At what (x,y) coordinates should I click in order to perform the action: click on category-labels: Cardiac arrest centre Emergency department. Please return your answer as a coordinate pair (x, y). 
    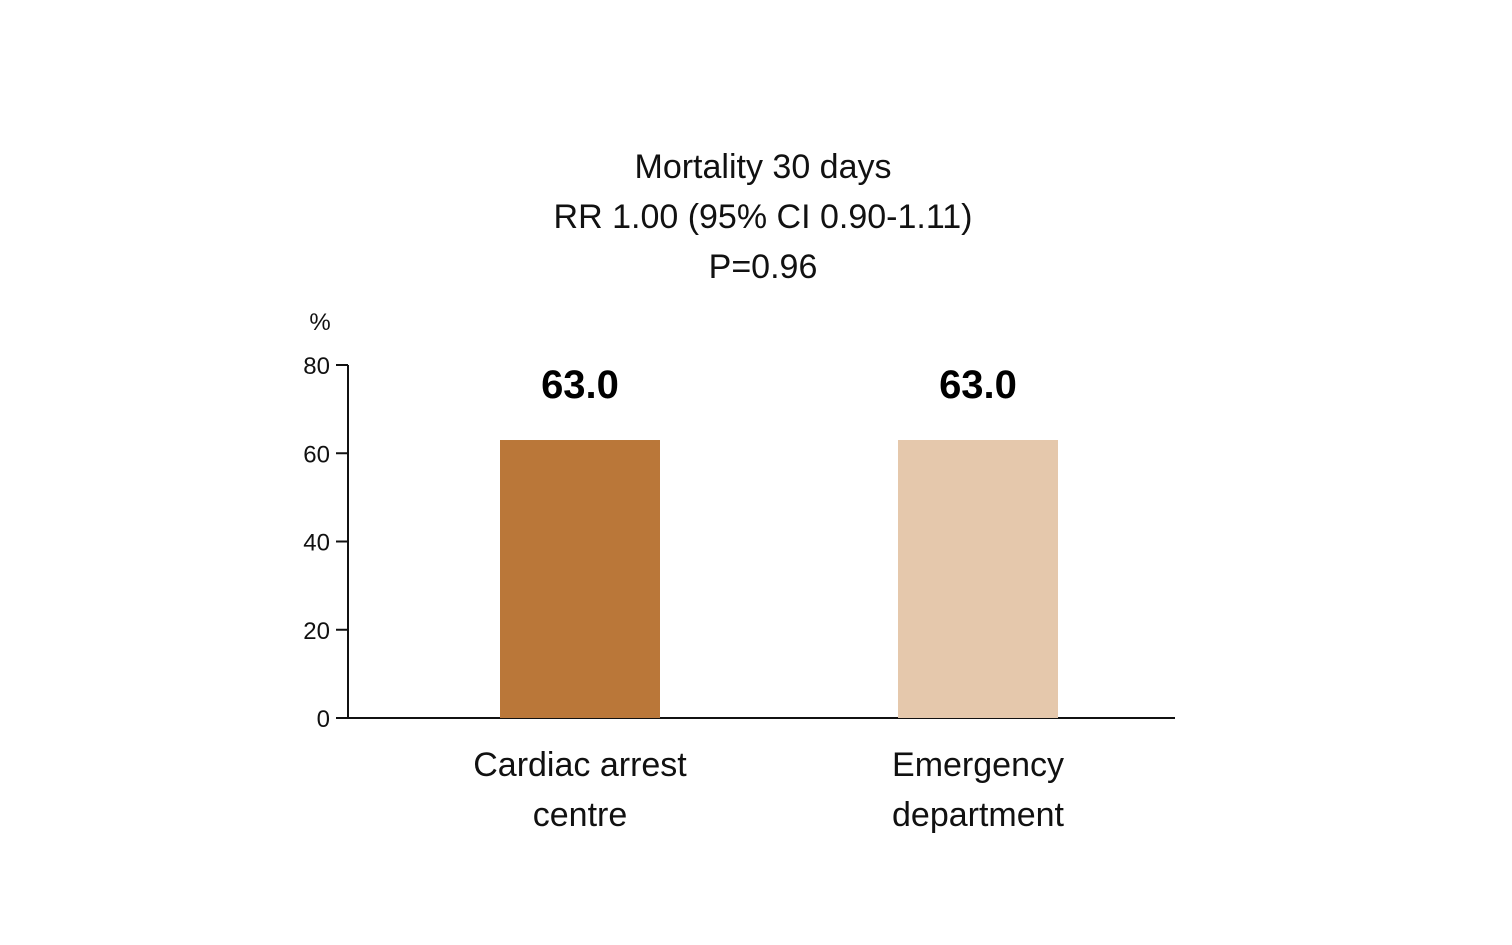
    Looking at the image, I should click on (768, 790).